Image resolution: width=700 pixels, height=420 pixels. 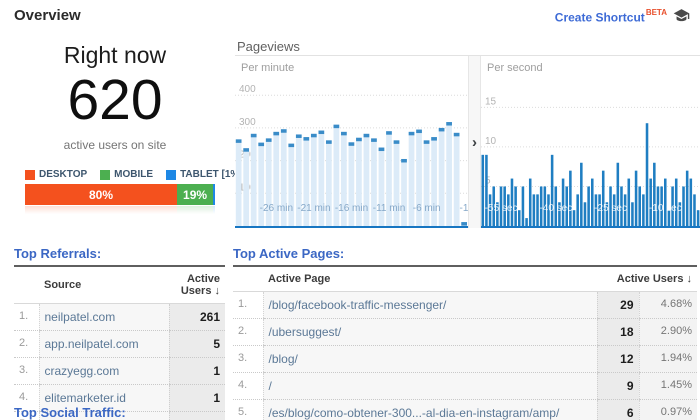 I want to click on active-users-value: 12, so click(x=617, y=359).